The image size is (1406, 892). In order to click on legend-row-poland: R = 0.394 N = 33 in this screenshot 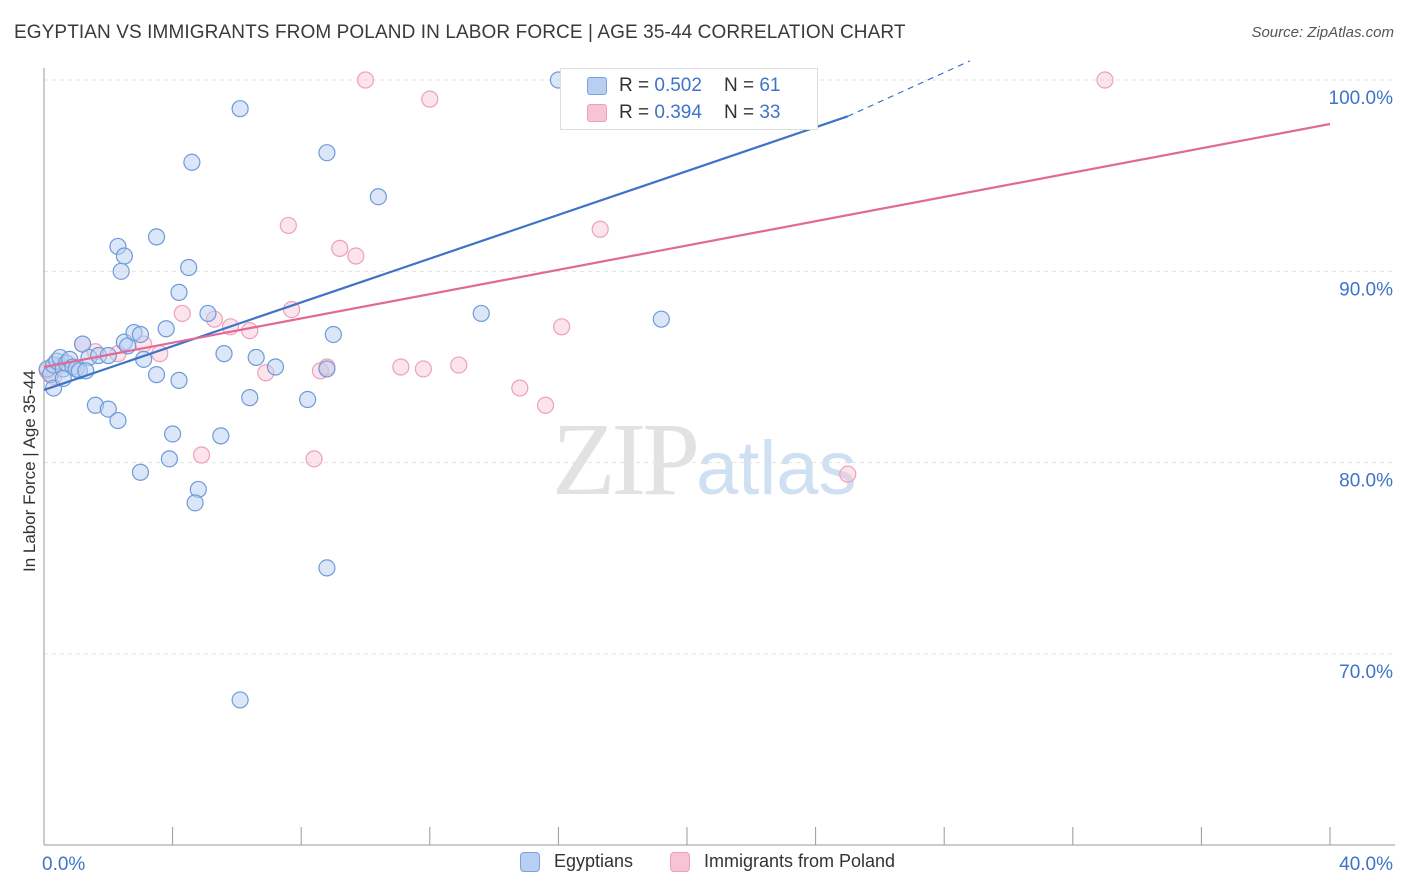, I will do `click(670, 113)`.